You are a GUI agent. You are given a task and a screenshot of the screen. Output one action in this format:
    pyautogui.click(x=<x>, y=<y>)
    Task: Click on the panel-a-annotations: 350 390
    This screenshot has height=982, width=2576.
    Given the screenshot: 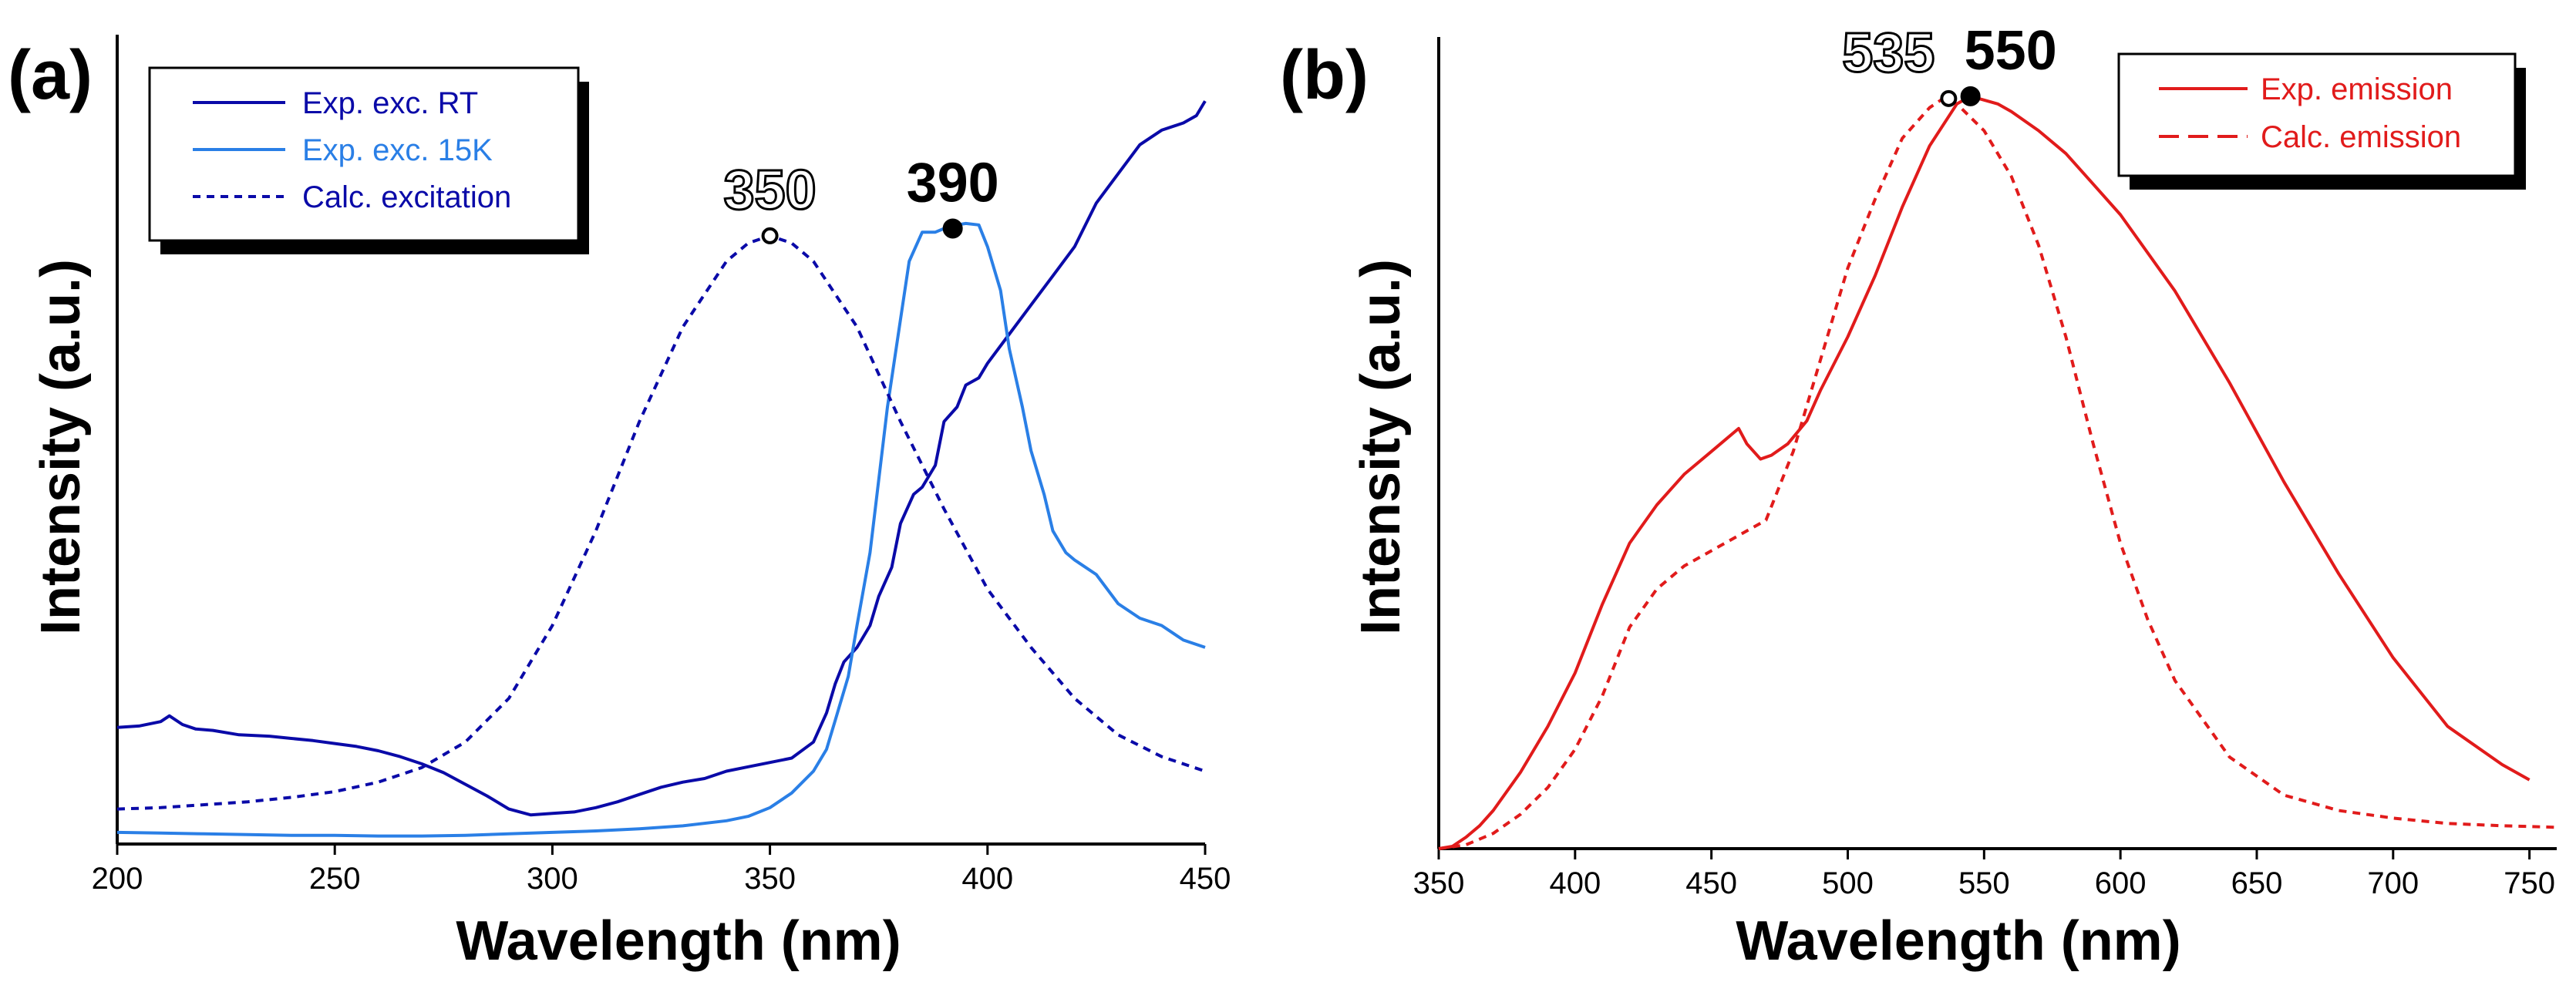 What is the action you would take?
    pyautogui.click(x=861, y=198)
    